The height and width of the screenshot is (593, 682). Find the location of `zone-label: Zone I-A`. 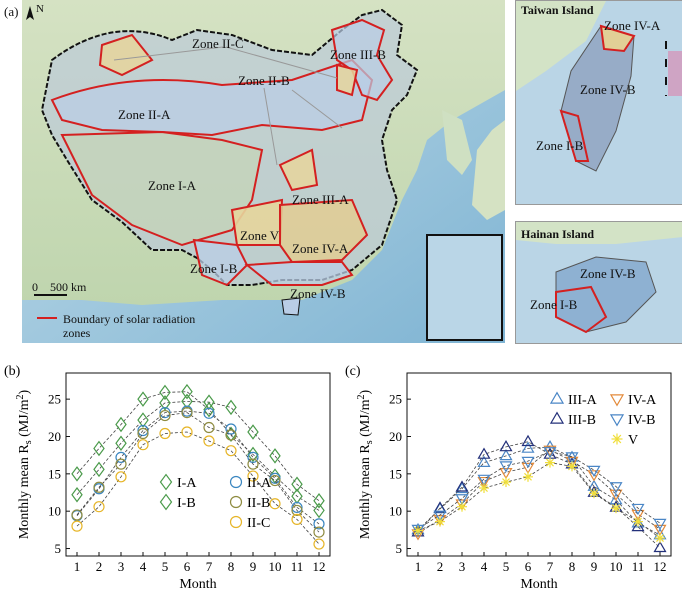

zone-label: Zone I-A is located at coordinates (172, 185).